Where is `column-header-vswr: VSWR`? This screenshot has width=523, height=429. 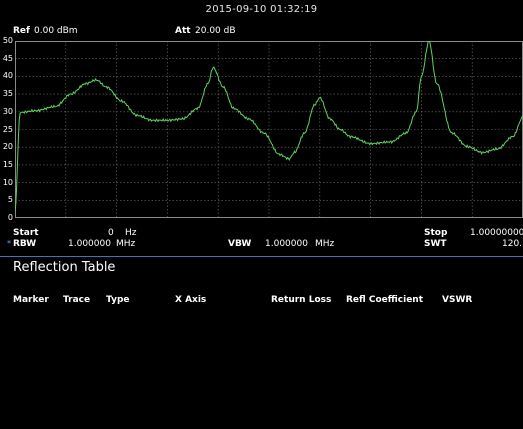 column-header-vswr: VSWR is located at coordinates (457, 300).